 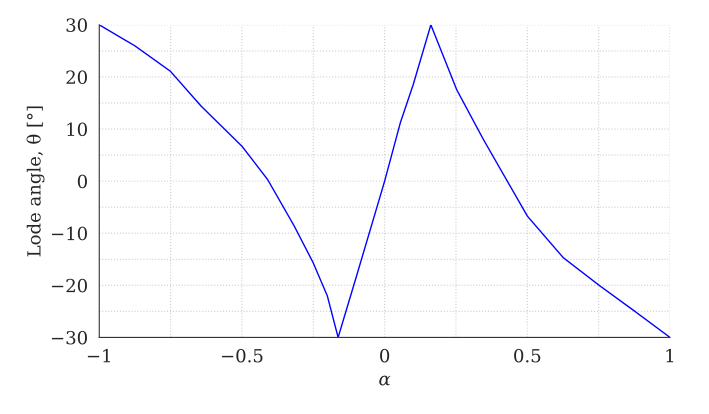 What do you see at coordinates (35, 181) in the screenshot?
I see `y-axis-title: Lode angle, θ [°]` at bounding box center [35, 181].